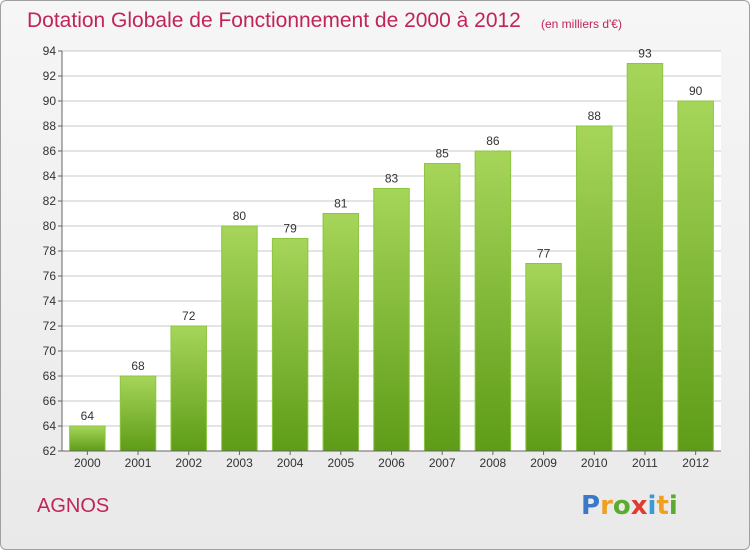  I want to click on x-tick-label: 2004, so click(290, 463).